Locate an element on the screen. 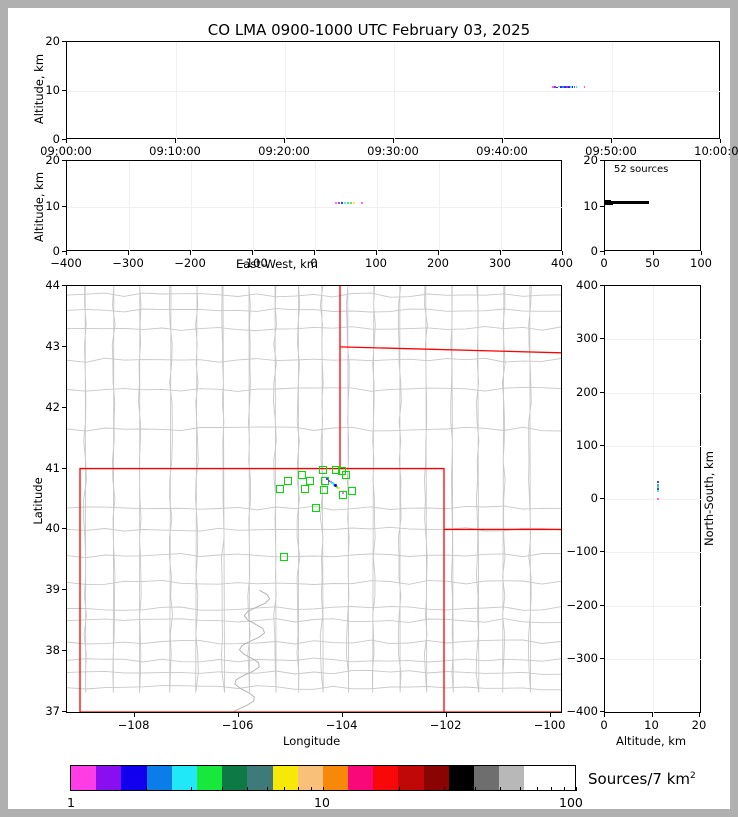 This screenshot has width=738, height=817. hist-ytick-label: 0 is located at coordinates (594, 251).